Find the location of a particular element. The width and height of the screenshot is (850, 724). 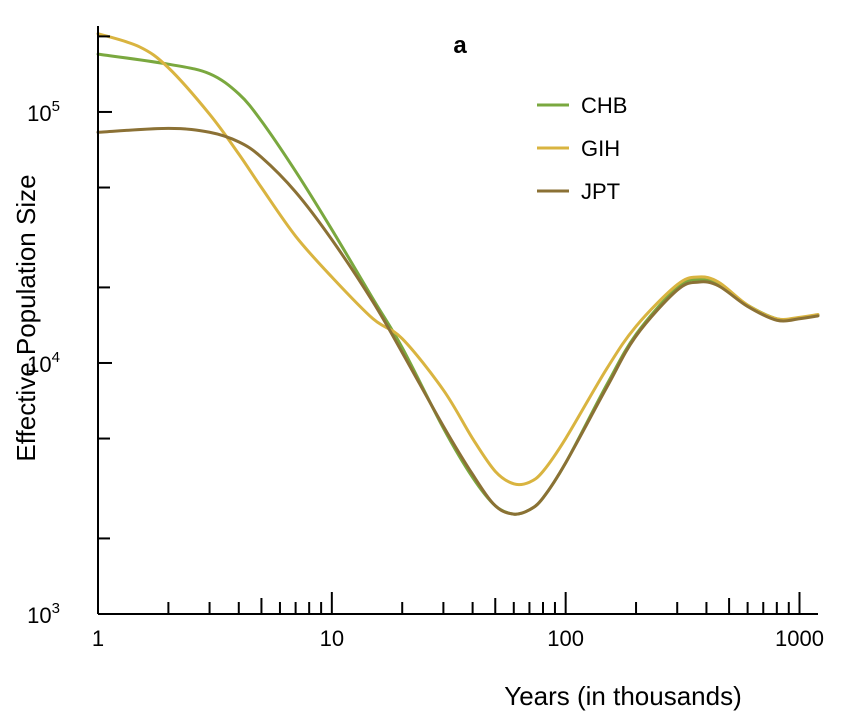

x-axis-title: Years (in thousands) is located at coordinates (623, 696).